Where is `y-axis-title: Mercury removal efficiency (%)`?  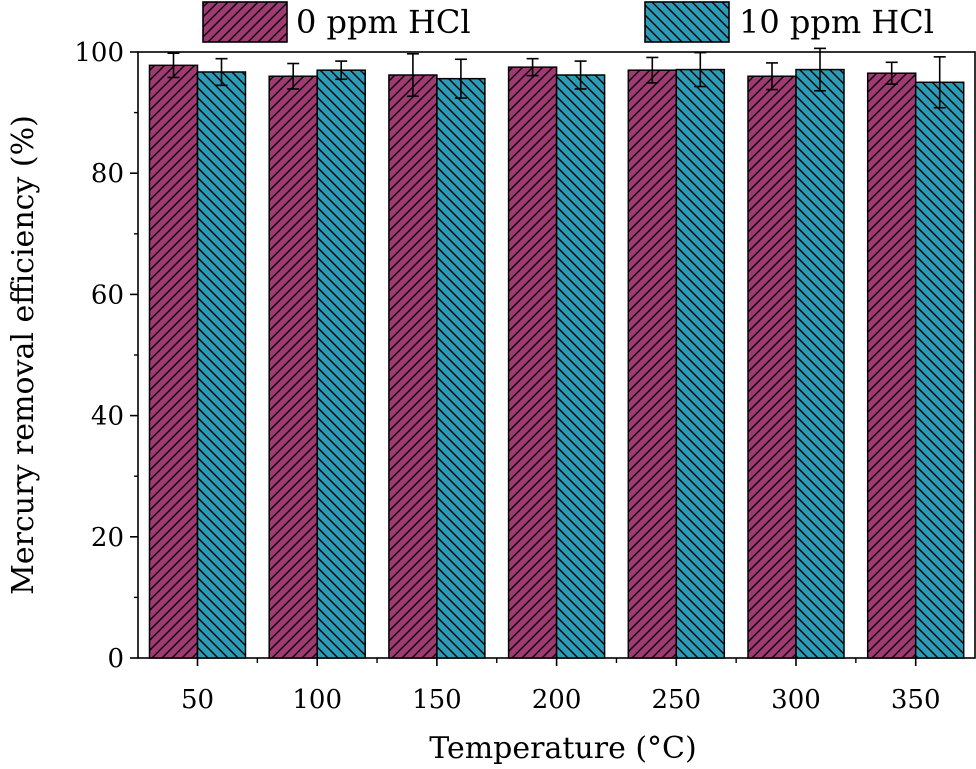
y-axis-title: Mercury removal efficiency (%) is located at coordinates (23, 355).